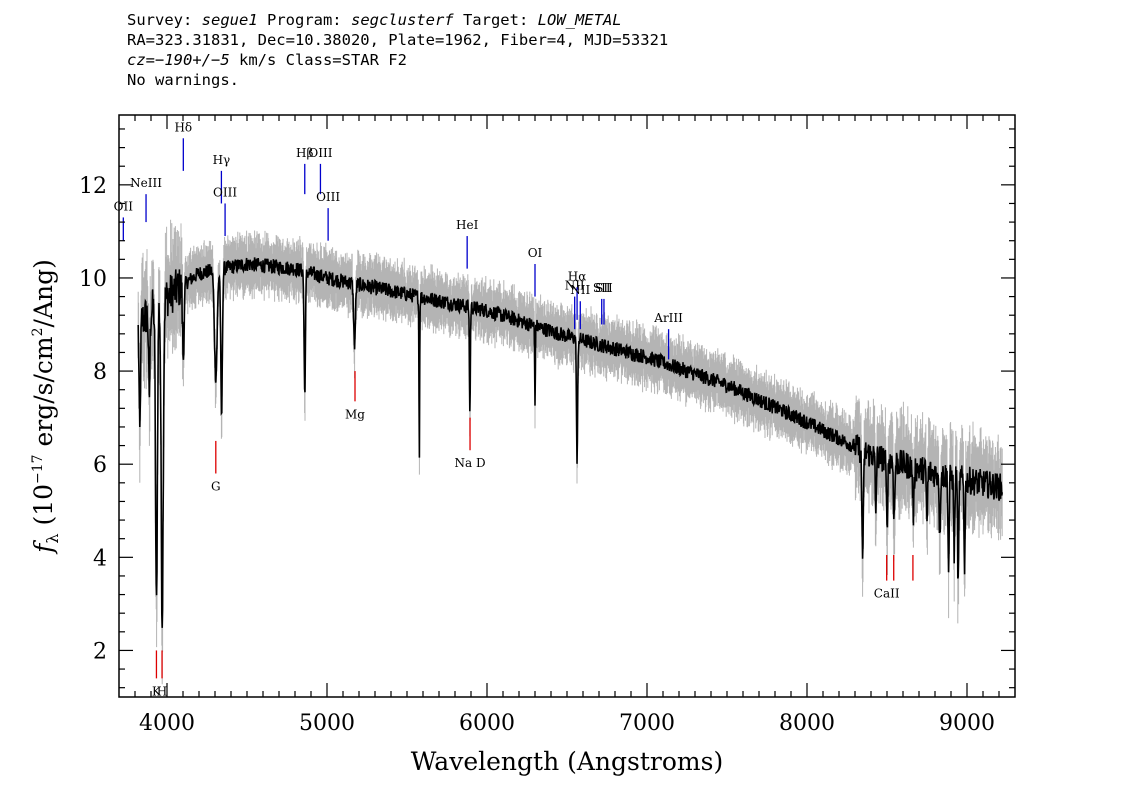 The height and width of the screenshot is (810, 1134). Describe the element at coordinates (100, 372) in the screenshot. I see `y-tick-label: 8` at that location.